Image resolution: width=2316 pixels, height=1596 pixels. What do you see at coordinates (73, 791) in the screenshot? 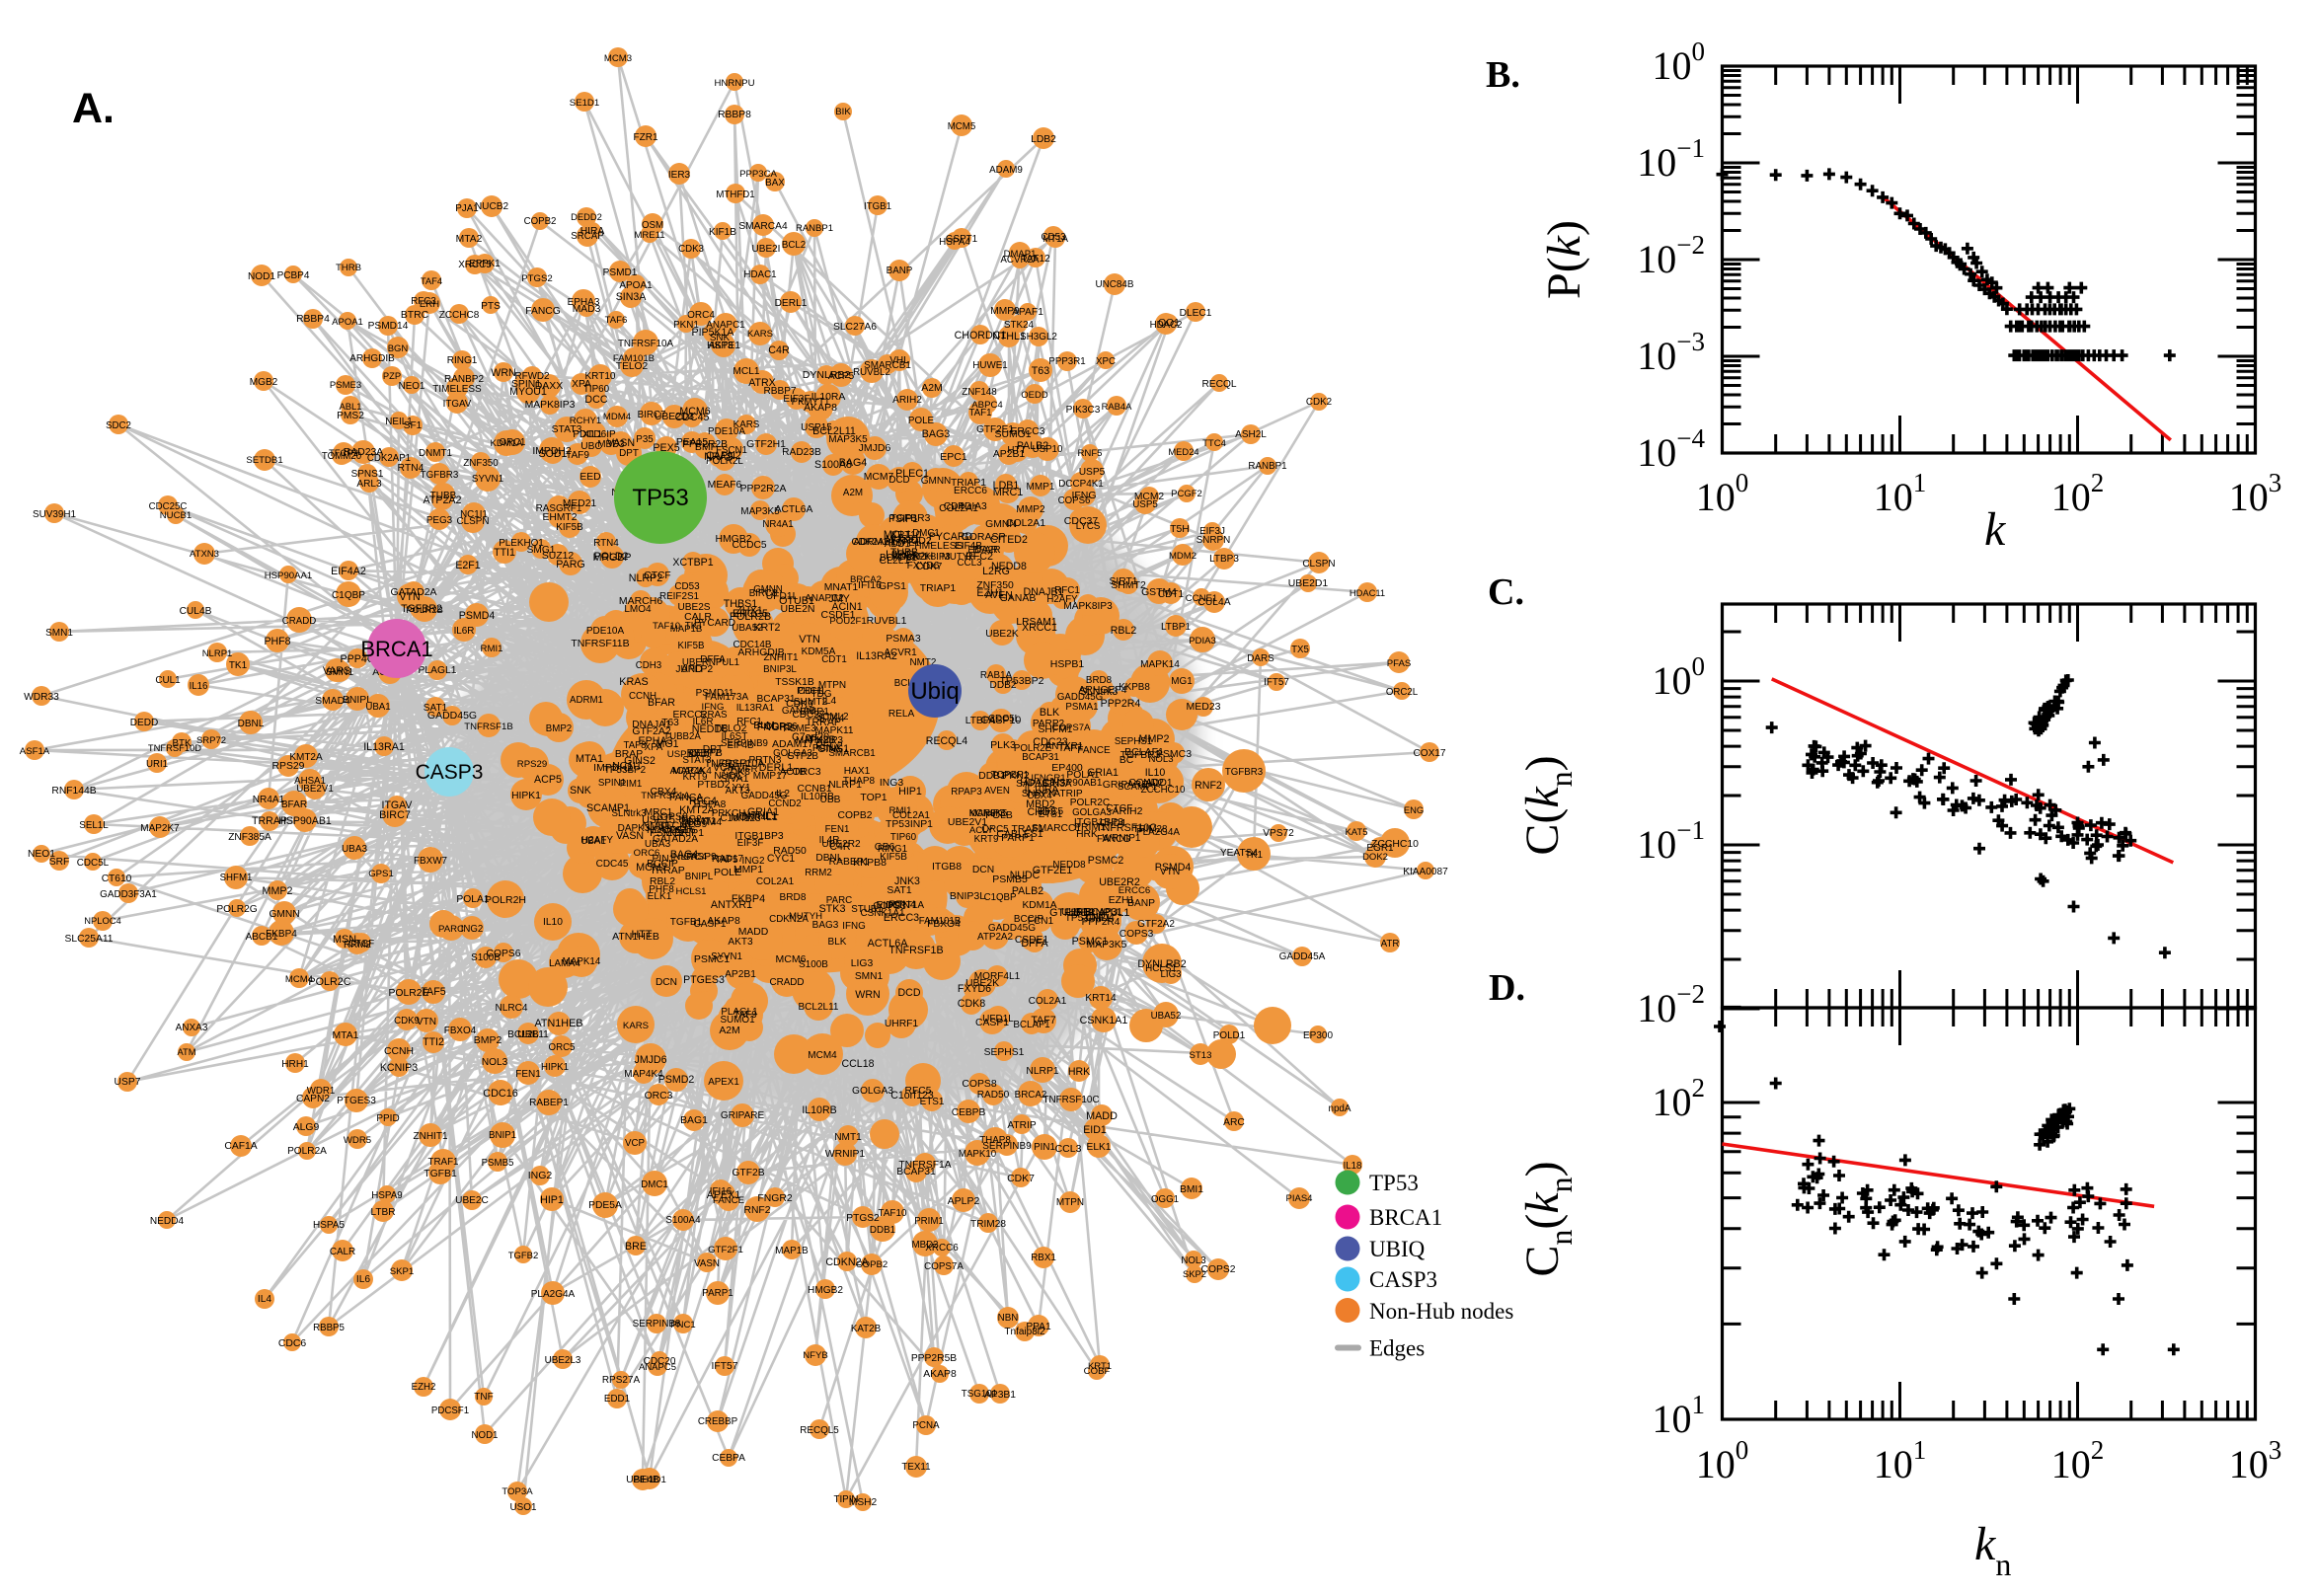
I see `svg-text: RNF144B` at bounding box center [73, 791].